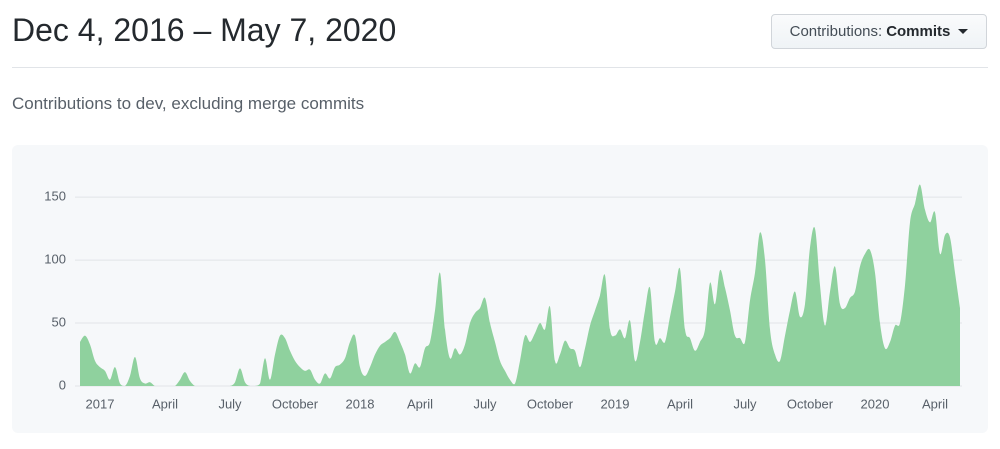  I want to click on x-tick-label: 2018, so click(360, 403).